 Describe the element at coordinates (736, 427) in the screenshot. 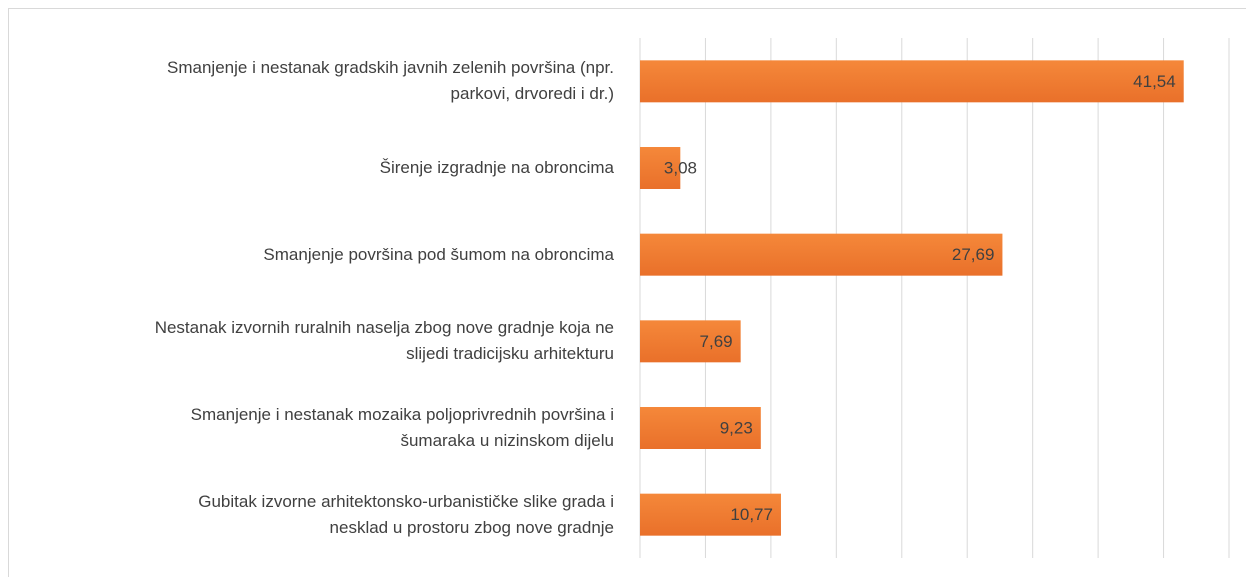

I see `data-label: 9,23` at that location.